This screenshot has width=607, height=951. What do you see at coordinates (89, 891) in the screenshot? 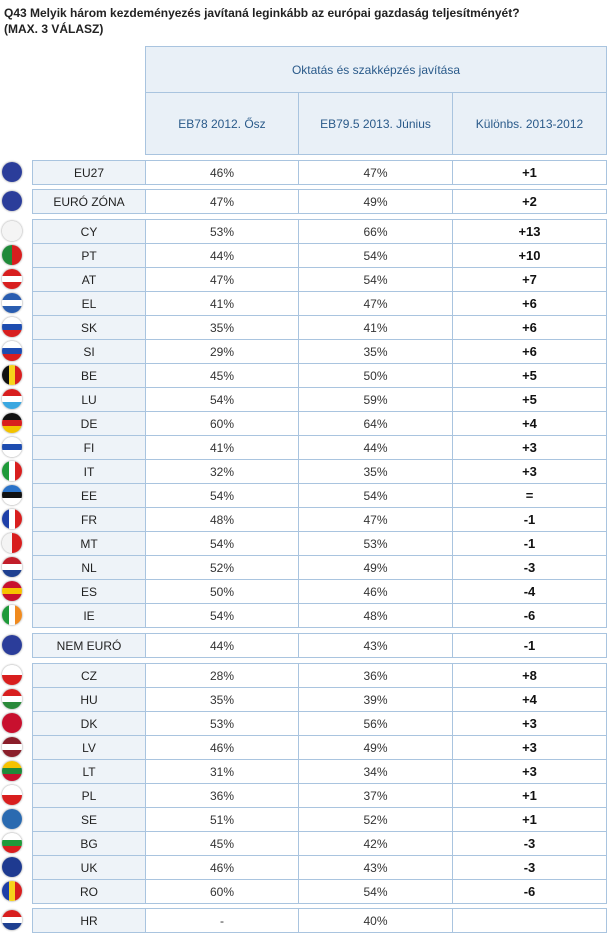
I see `country-label: RO` at bounding box center [89, 891].